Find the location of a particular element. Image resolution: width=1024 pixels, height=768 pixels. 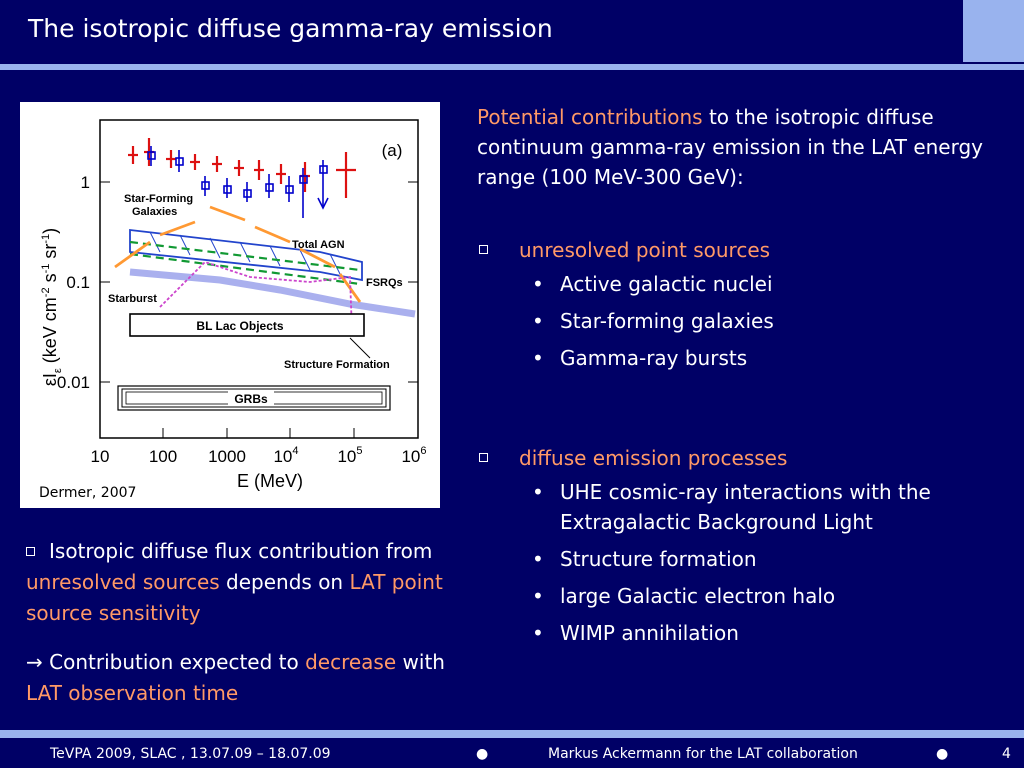

x-tick-label-1e6: 10⁶ is located at coordinates (413, 455).